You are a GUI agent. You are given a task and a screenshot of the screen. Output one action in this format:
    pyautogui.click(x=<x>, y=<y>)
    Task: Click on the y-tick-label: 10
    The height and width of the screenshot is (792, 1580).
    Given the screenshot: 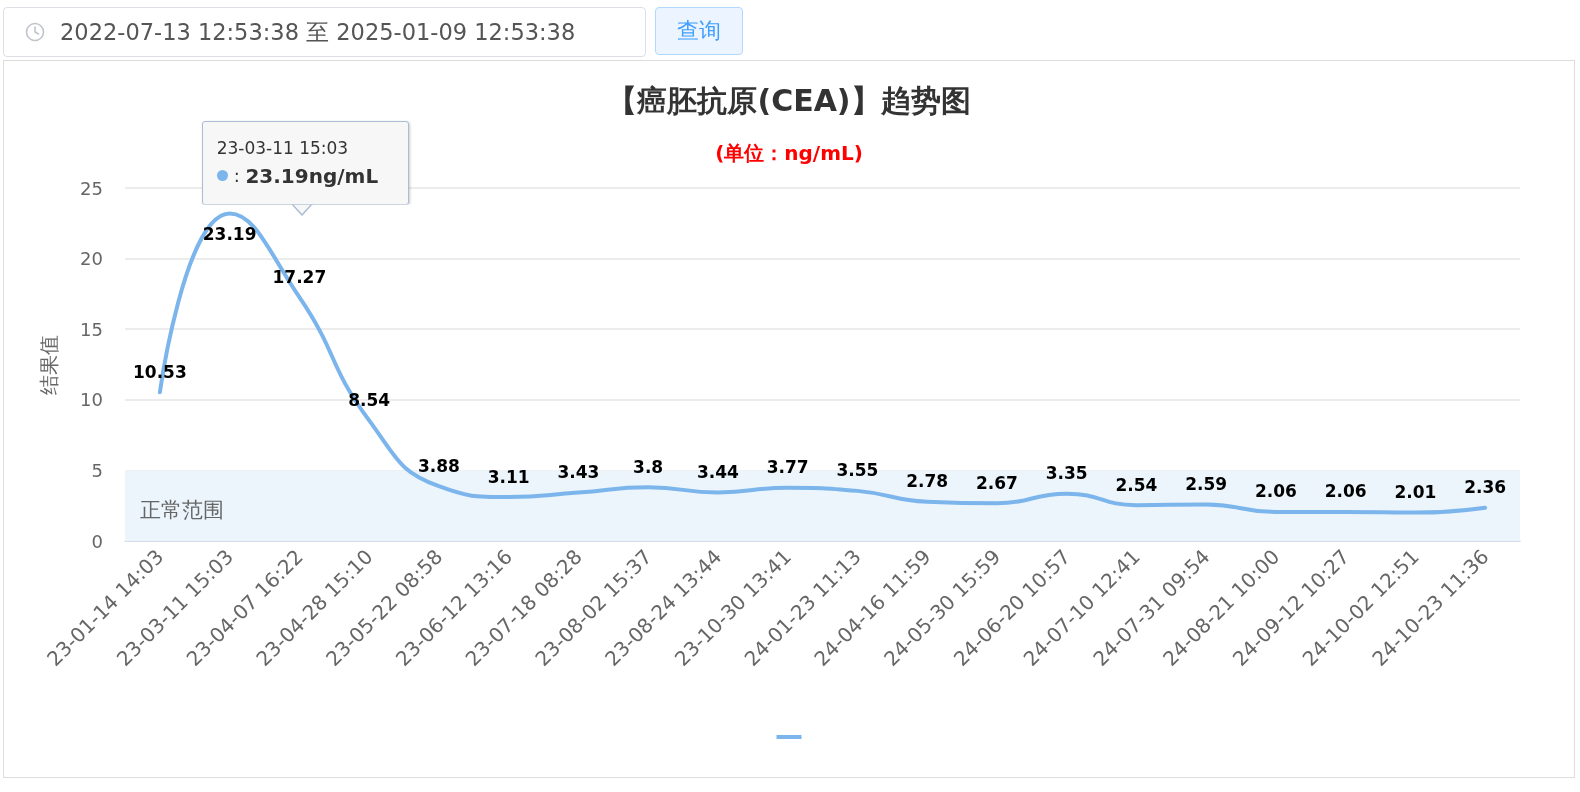 What is the action you would take?
    pyautogui.click(x=91, y=400)
    